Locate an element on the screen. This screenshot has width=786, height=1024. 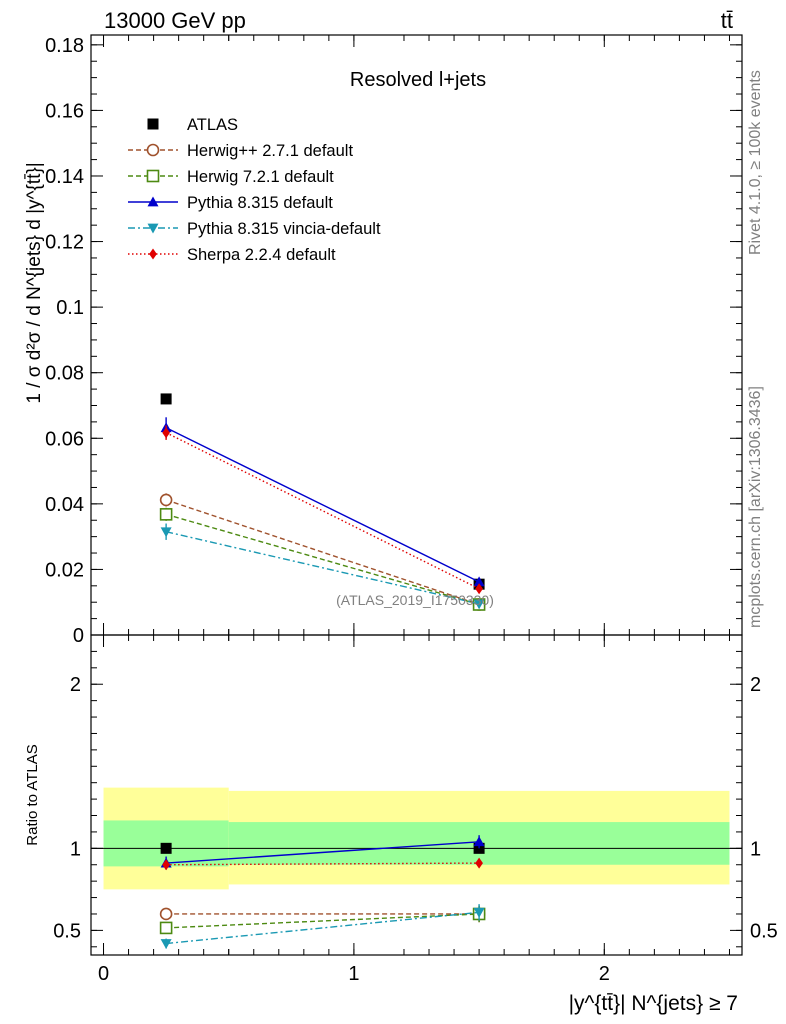
legend-marker-sherpa-2-2-4-default is located at coordinates (153, 254).